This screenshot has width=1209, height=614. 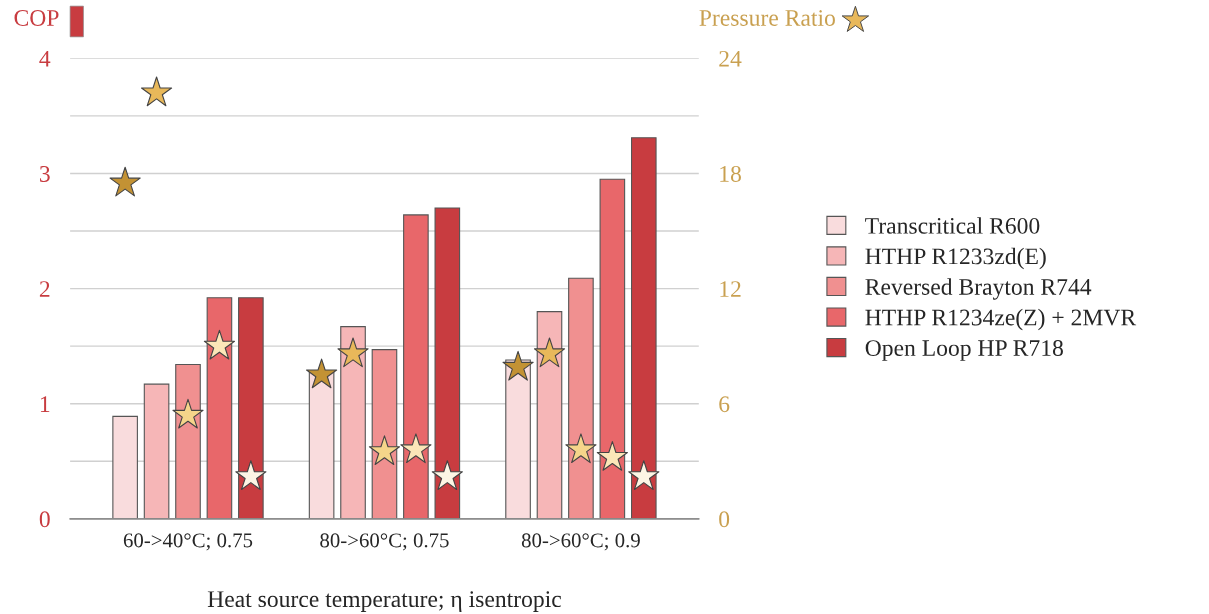 I want to click on y2-tick-label: 24, so click(x=730, y=58).